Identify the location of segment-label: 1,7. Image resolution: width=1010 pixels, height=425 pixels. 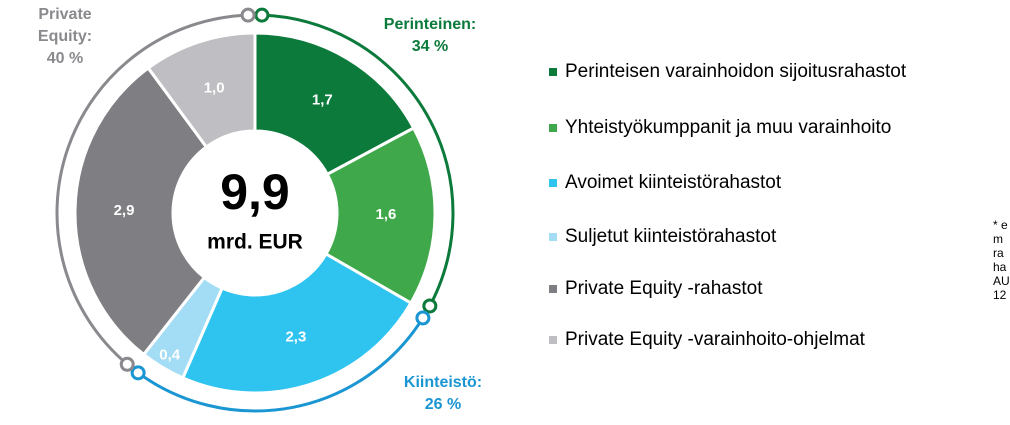
(322, 100).